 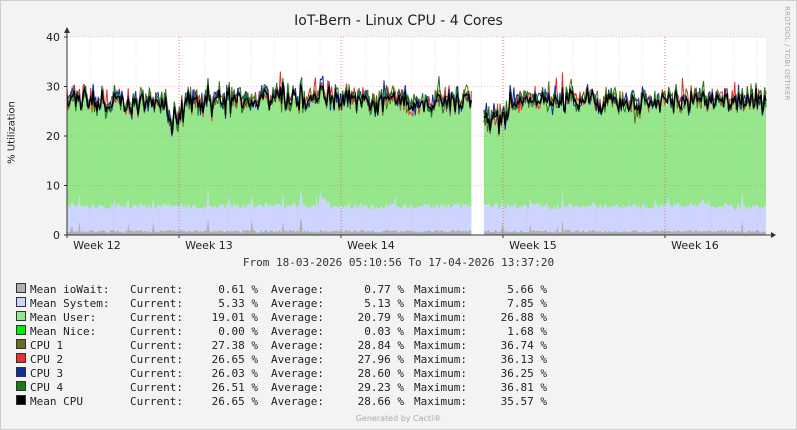 What do you see at coordinates (53, 37) in the screenshot?
I see `y-tick-label-40: 40` at bounding box center [53, 37].